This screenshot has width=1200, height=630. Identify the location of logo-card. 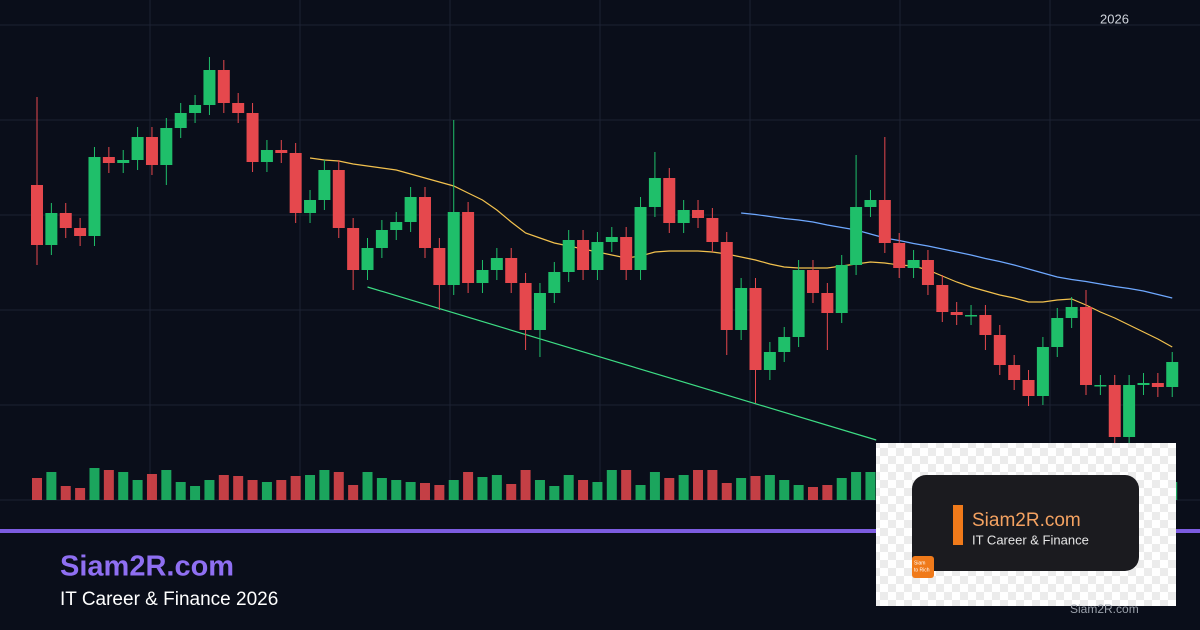
(1025, 523).